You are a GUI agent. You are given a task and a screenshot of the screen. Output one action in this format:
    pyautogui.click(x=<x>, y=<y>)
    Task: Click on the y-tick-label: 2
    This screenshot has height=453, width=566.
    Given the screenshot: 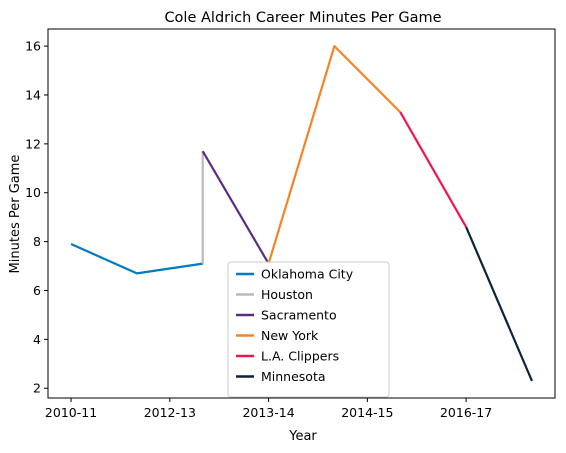 What is the action you would take?
    pyautogui.click(x=37, y=388)
    